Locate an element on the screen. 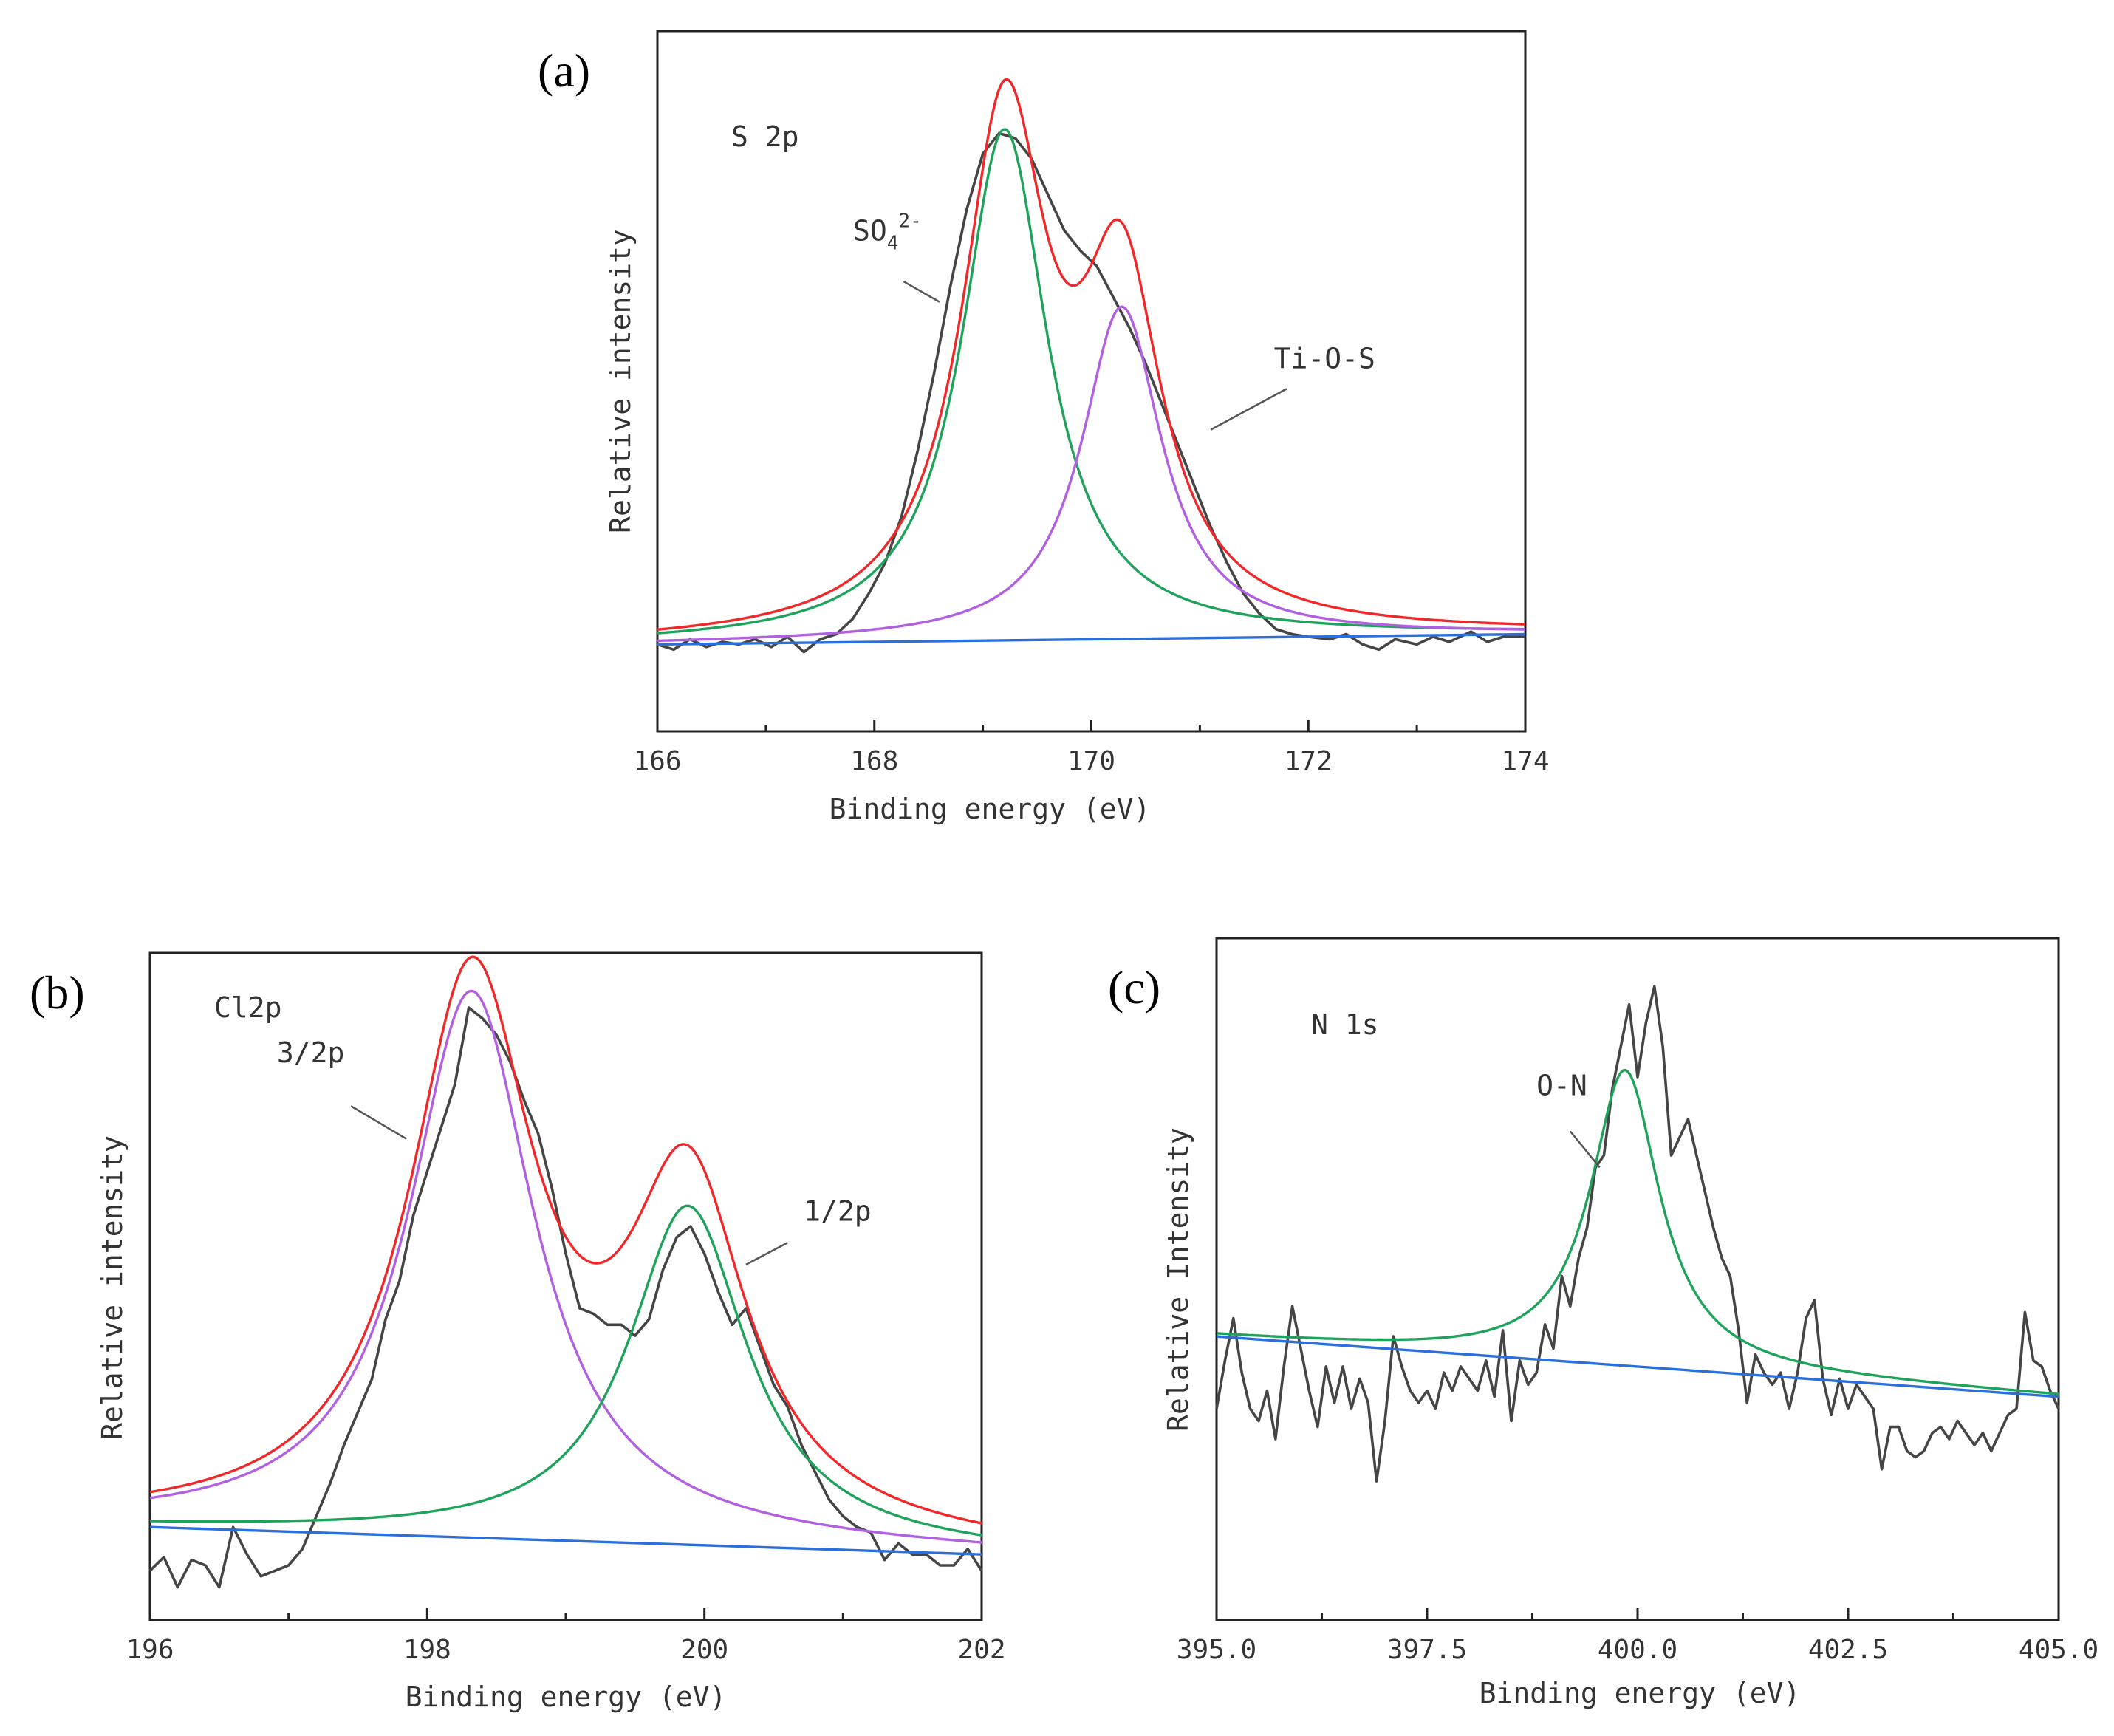  spectrum-title: S 2p is located at coordinates (765, 136).